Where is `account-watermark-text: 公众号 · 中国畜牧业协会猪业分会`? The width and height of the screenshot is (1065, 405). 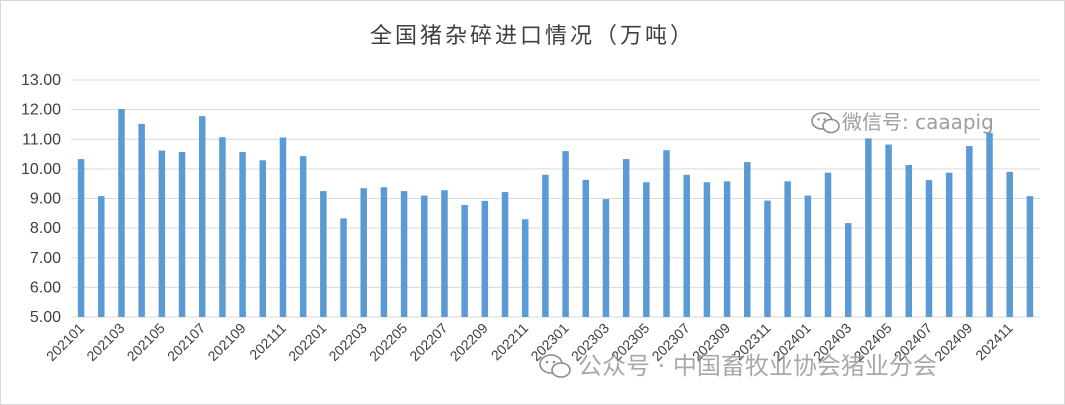 account-watermark-text: 公众号 · 中国畜牧业协会猪业分会 is located at coordinates (757, 366).